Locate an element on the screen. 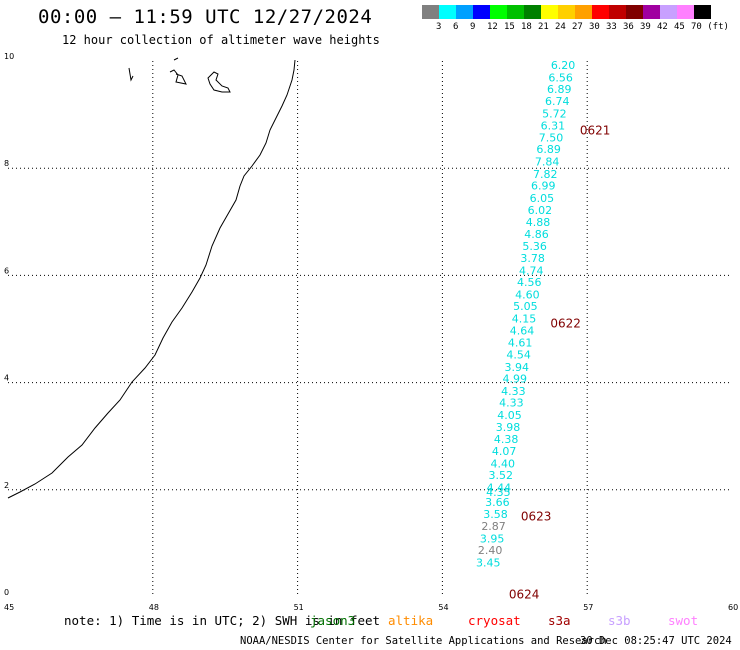 The image size is (740, 650). legend-label: 9 is located at coordinates (473, 27).